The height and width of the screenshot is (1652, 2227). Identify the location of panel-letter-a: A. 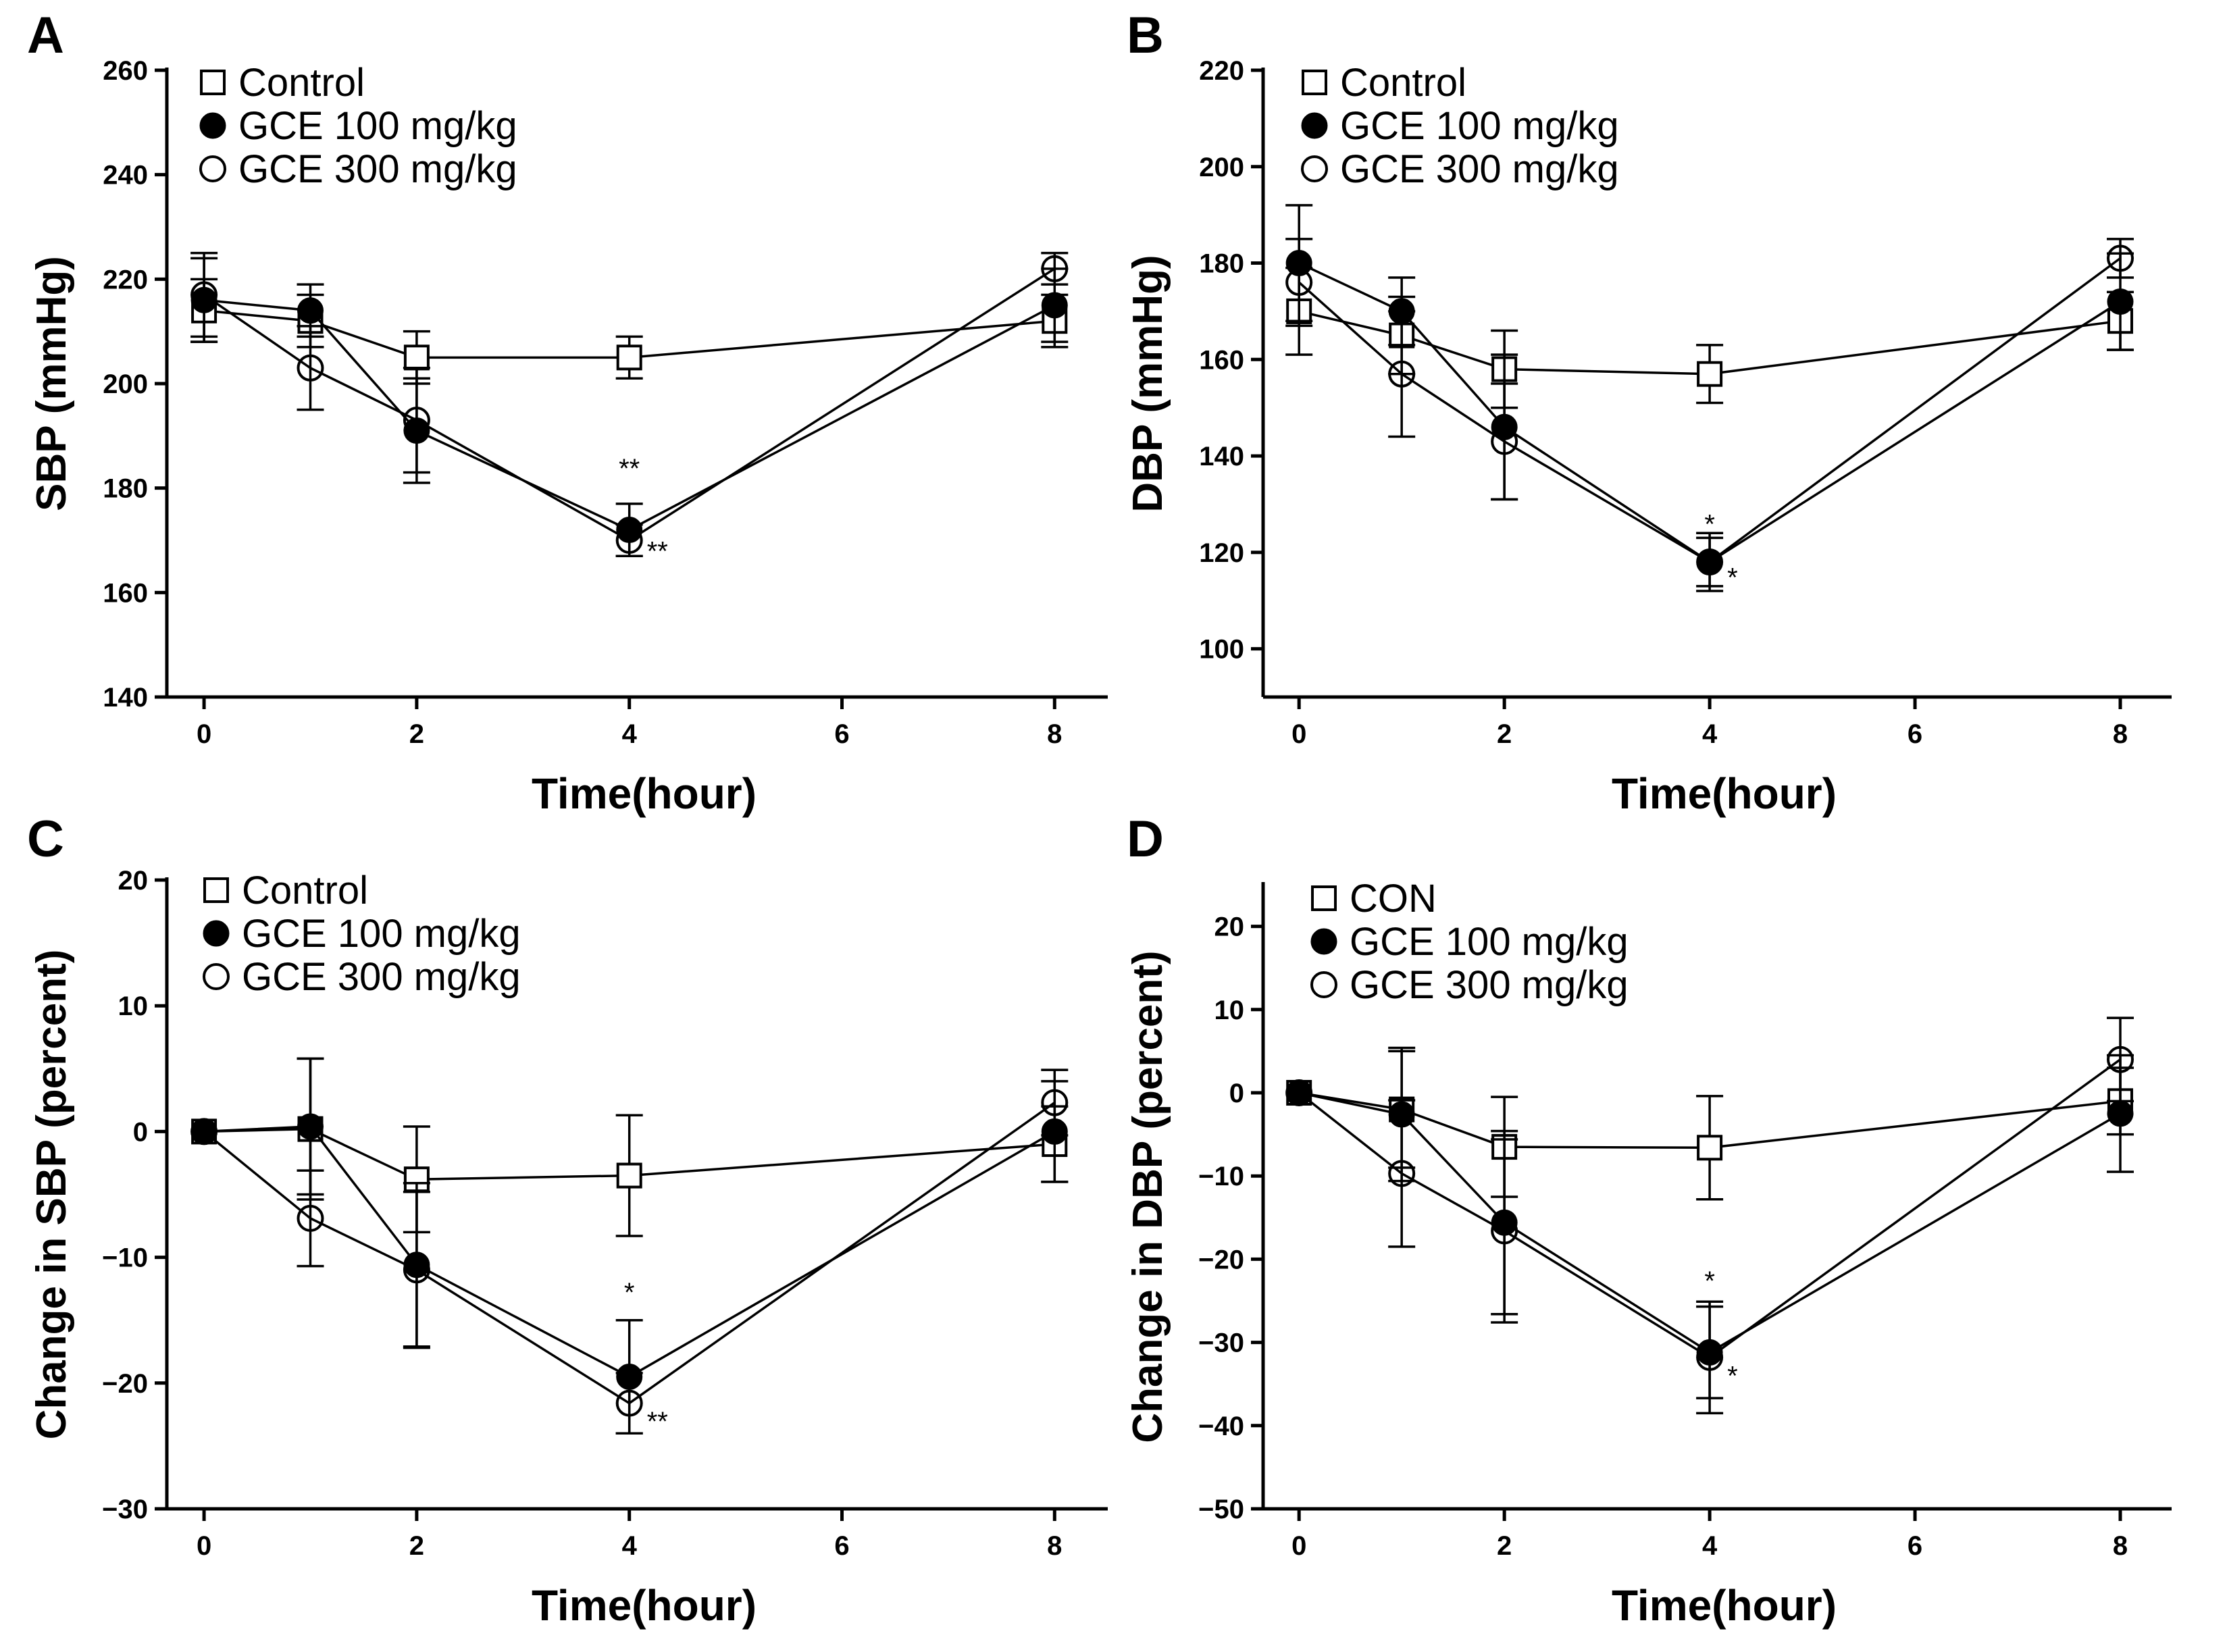
(45, 35).